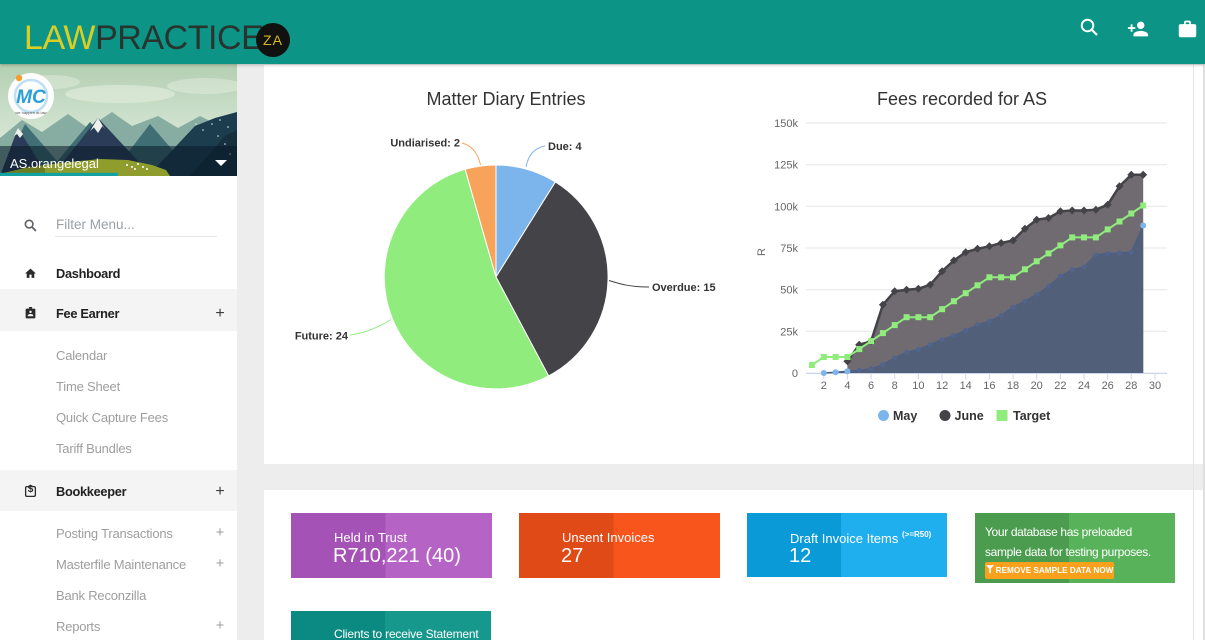  What do you see at coordinates (789, 332) in the screenshot?
I see `svg-text: 25k` at bounding box center [789, 332].